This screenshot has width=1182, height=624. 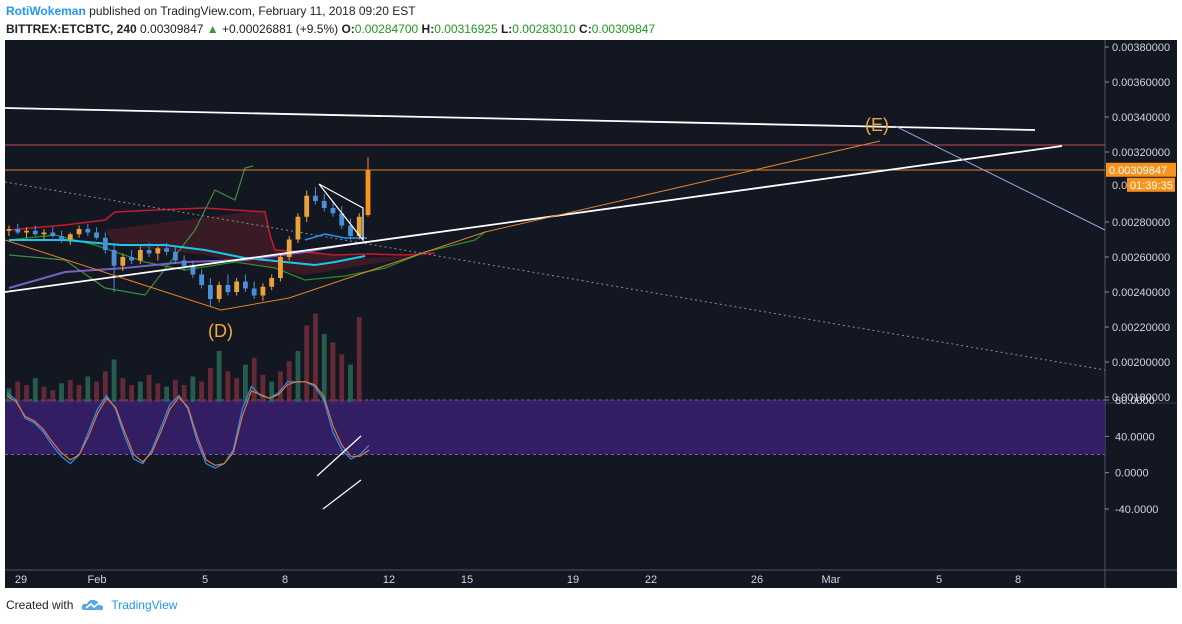 What do you see at coordinates (21, 580) in the screenshot?
I see `time-tick-label: 29` at bounding box center [21, 580].